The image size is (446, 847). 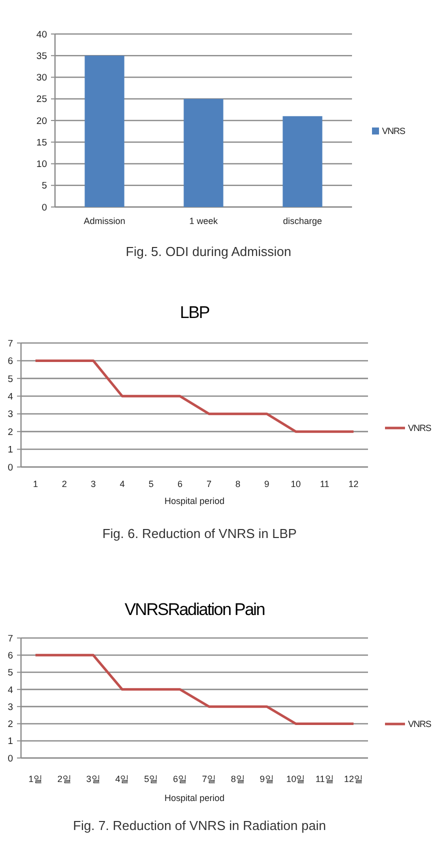 What do you see at coordinates (151, 779) in the screenshot?
I see `x-tick-label: 5일` at bounding box center [151, 779].